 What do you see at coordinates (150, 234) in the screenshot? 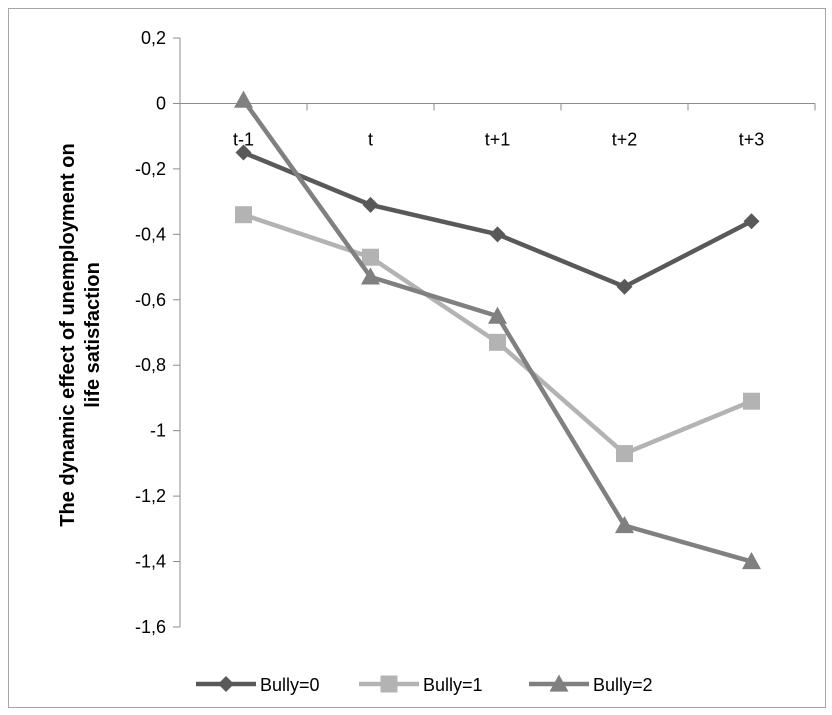
I see `y-tick-label: -0,4` at bounding box center [150, 234].